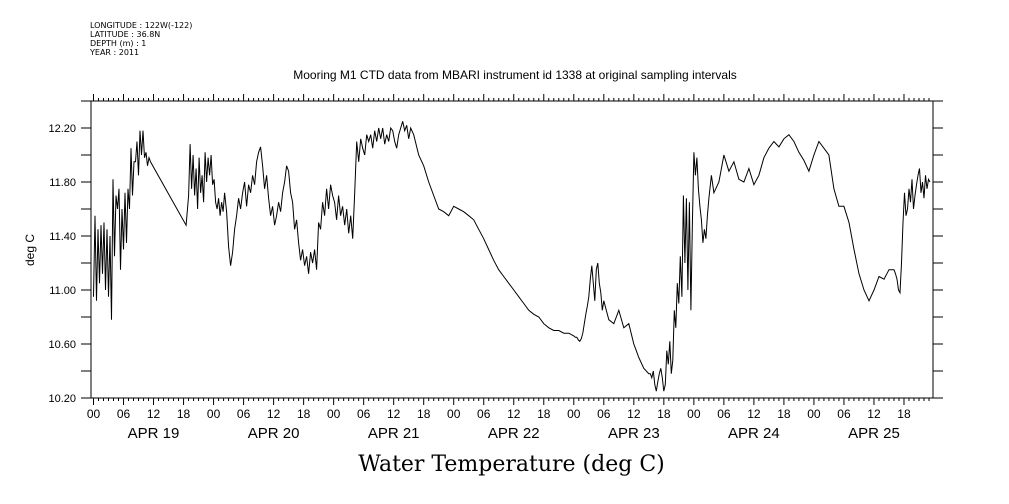 The height and width of the screenshot is (504, 1009). I want to click on y-tick-label: 11.80, so click(62, 183).